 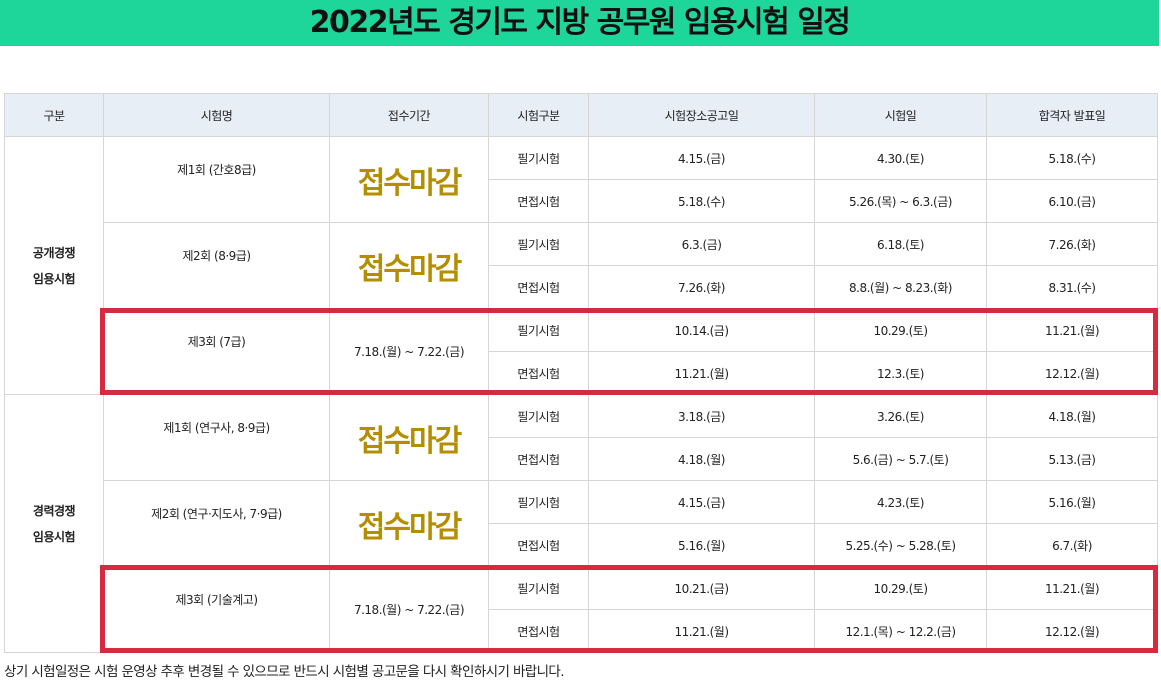 I want to click on notice-date-cell: 6.3.(금), so click(x=701, y=244).